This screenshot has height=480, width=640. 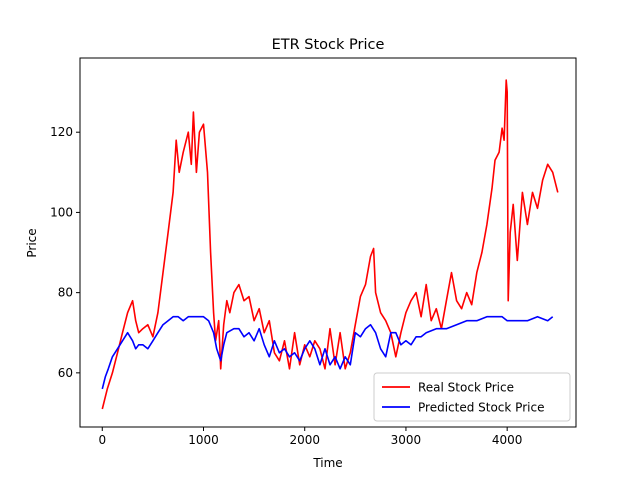 I want to click on x-tick-label: 2000, so click(x=304, y=440).